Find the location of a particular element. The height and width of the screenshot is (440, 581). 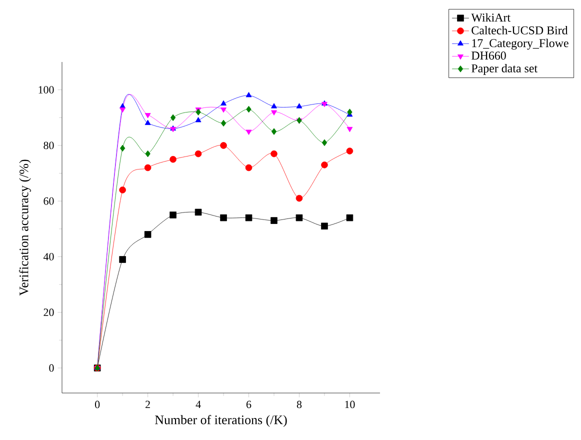

x-tick-label: 4 is located at coordinates (198, 404).